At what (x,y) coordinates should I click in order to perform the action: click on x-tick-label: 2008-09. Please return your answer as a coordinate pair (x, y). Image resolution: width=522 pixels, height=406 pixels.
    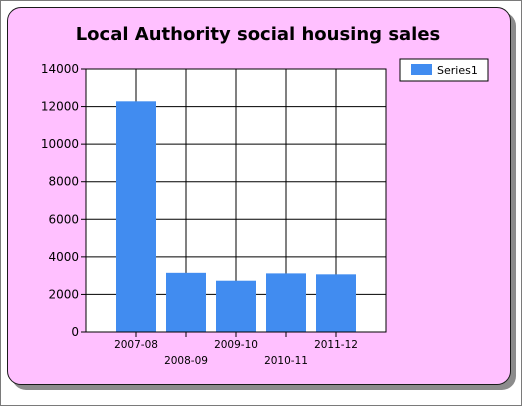
    Looking at the image, I should click on (186, 361).